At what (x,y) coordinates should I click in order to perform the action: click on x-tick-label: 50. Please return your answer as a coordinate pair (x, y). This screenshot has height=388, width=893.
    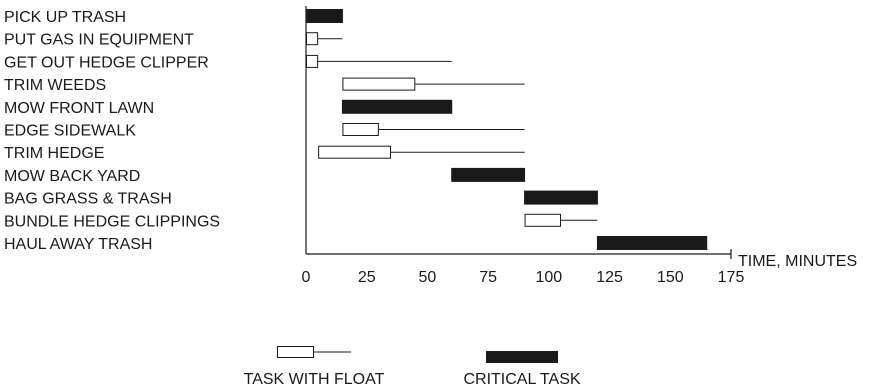
    Looking at the image, I should click on (428, 277).